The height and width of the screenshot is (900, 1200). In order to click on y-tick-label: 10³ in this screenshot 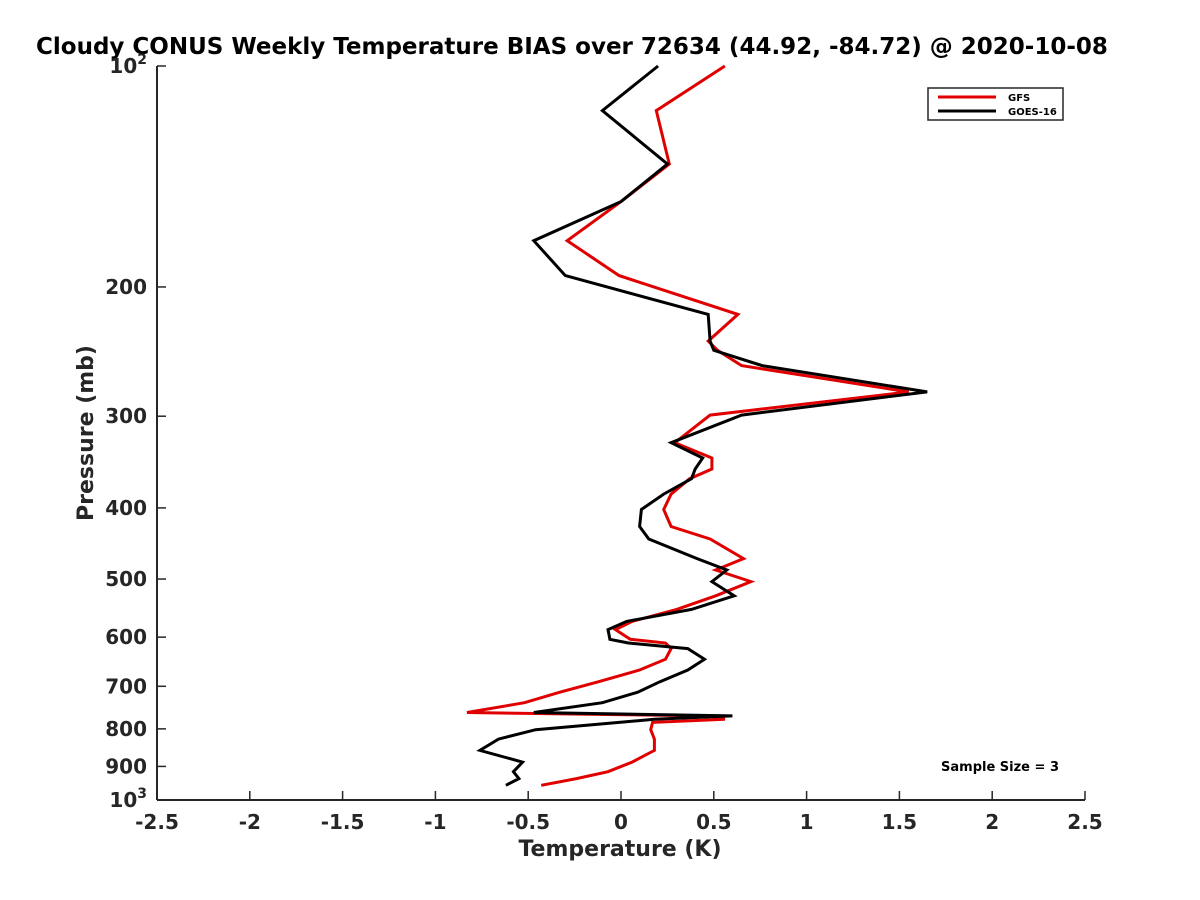, I will do `click(128, 799)`.